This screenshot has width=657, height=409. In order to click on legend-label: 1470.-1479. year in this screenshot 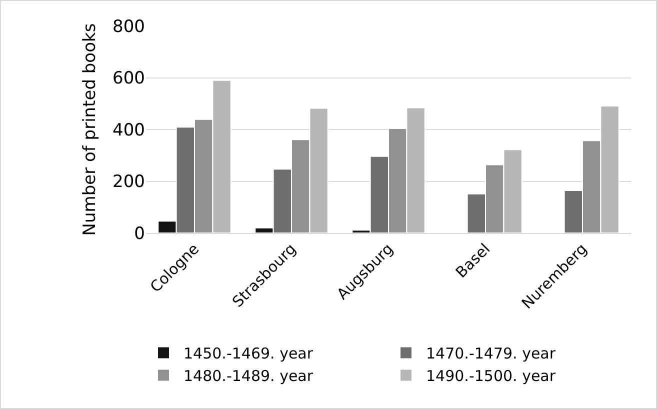, I will do `click(491, 353)`.